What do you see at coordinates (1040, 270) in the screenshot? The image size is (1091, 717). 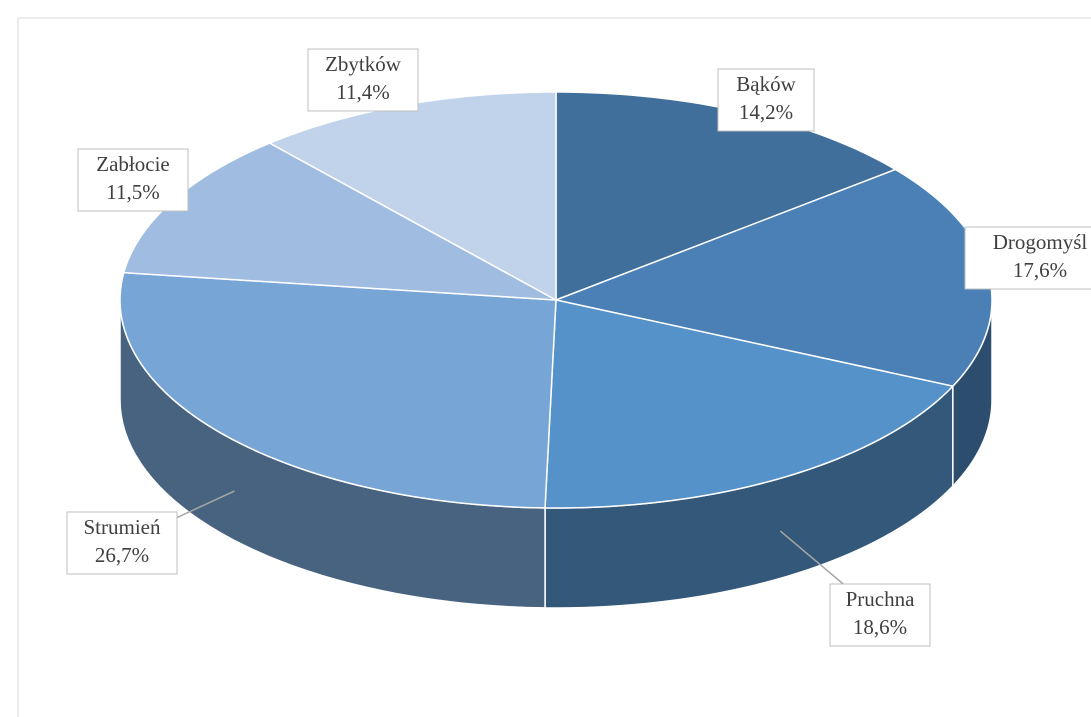 I see `slice-value-label: 17,6%` at bounding box center [1040, 270].